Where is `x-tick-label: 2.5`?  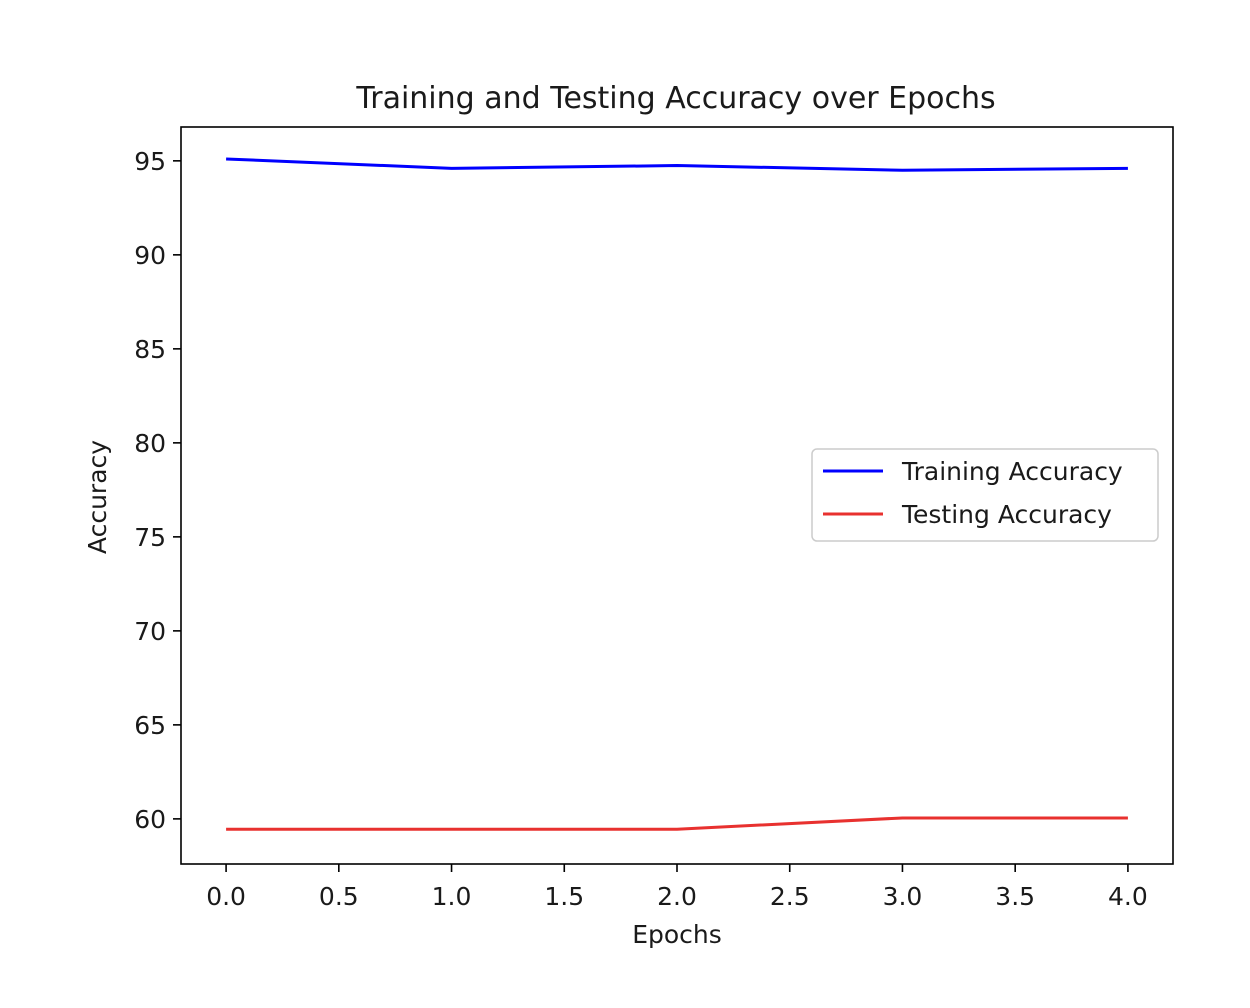
x-tick-label: 2.5 is located at coordinates (790, 896).